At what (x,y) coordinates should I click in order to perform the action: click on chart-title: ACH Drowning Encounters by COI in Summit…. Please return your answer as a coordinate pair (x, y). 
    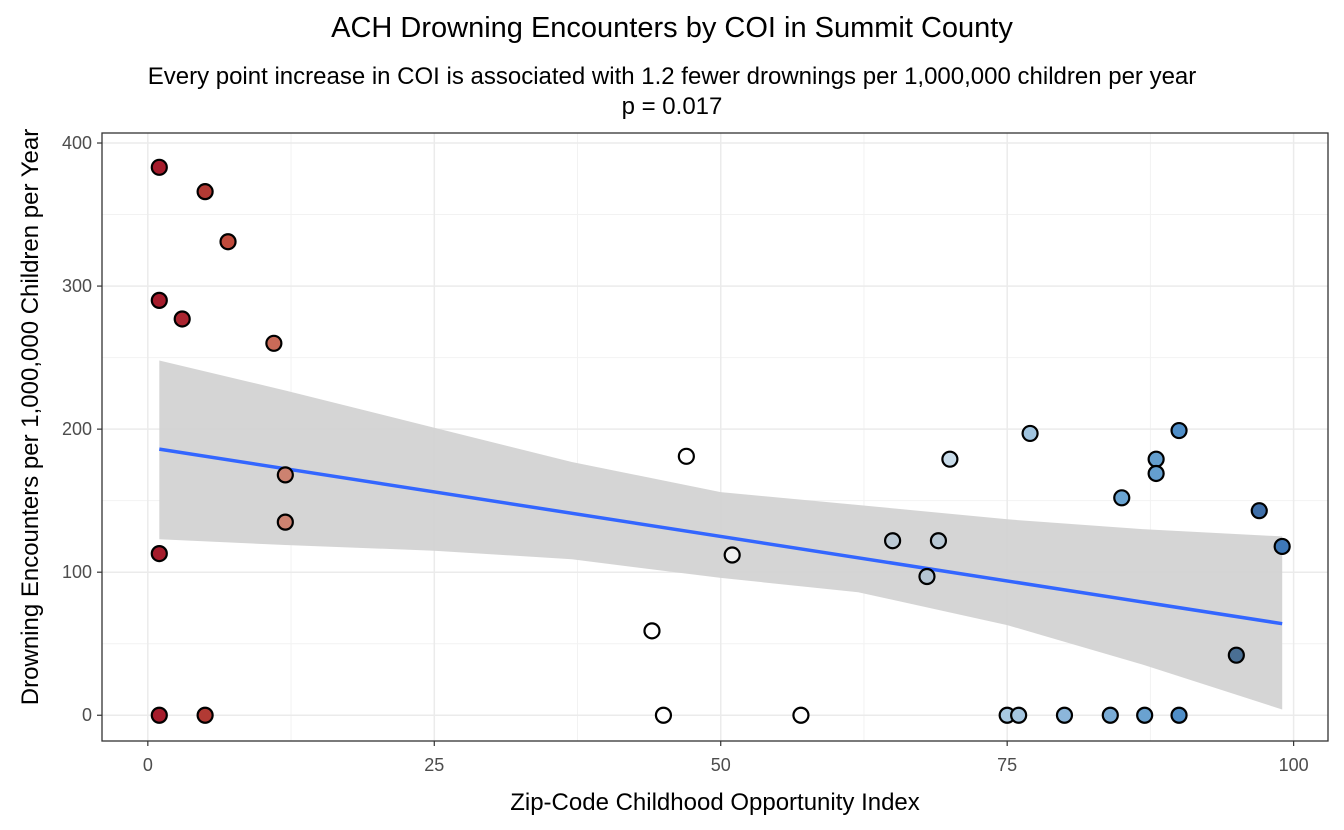
    Looking at the image, I should click on (672, 28).